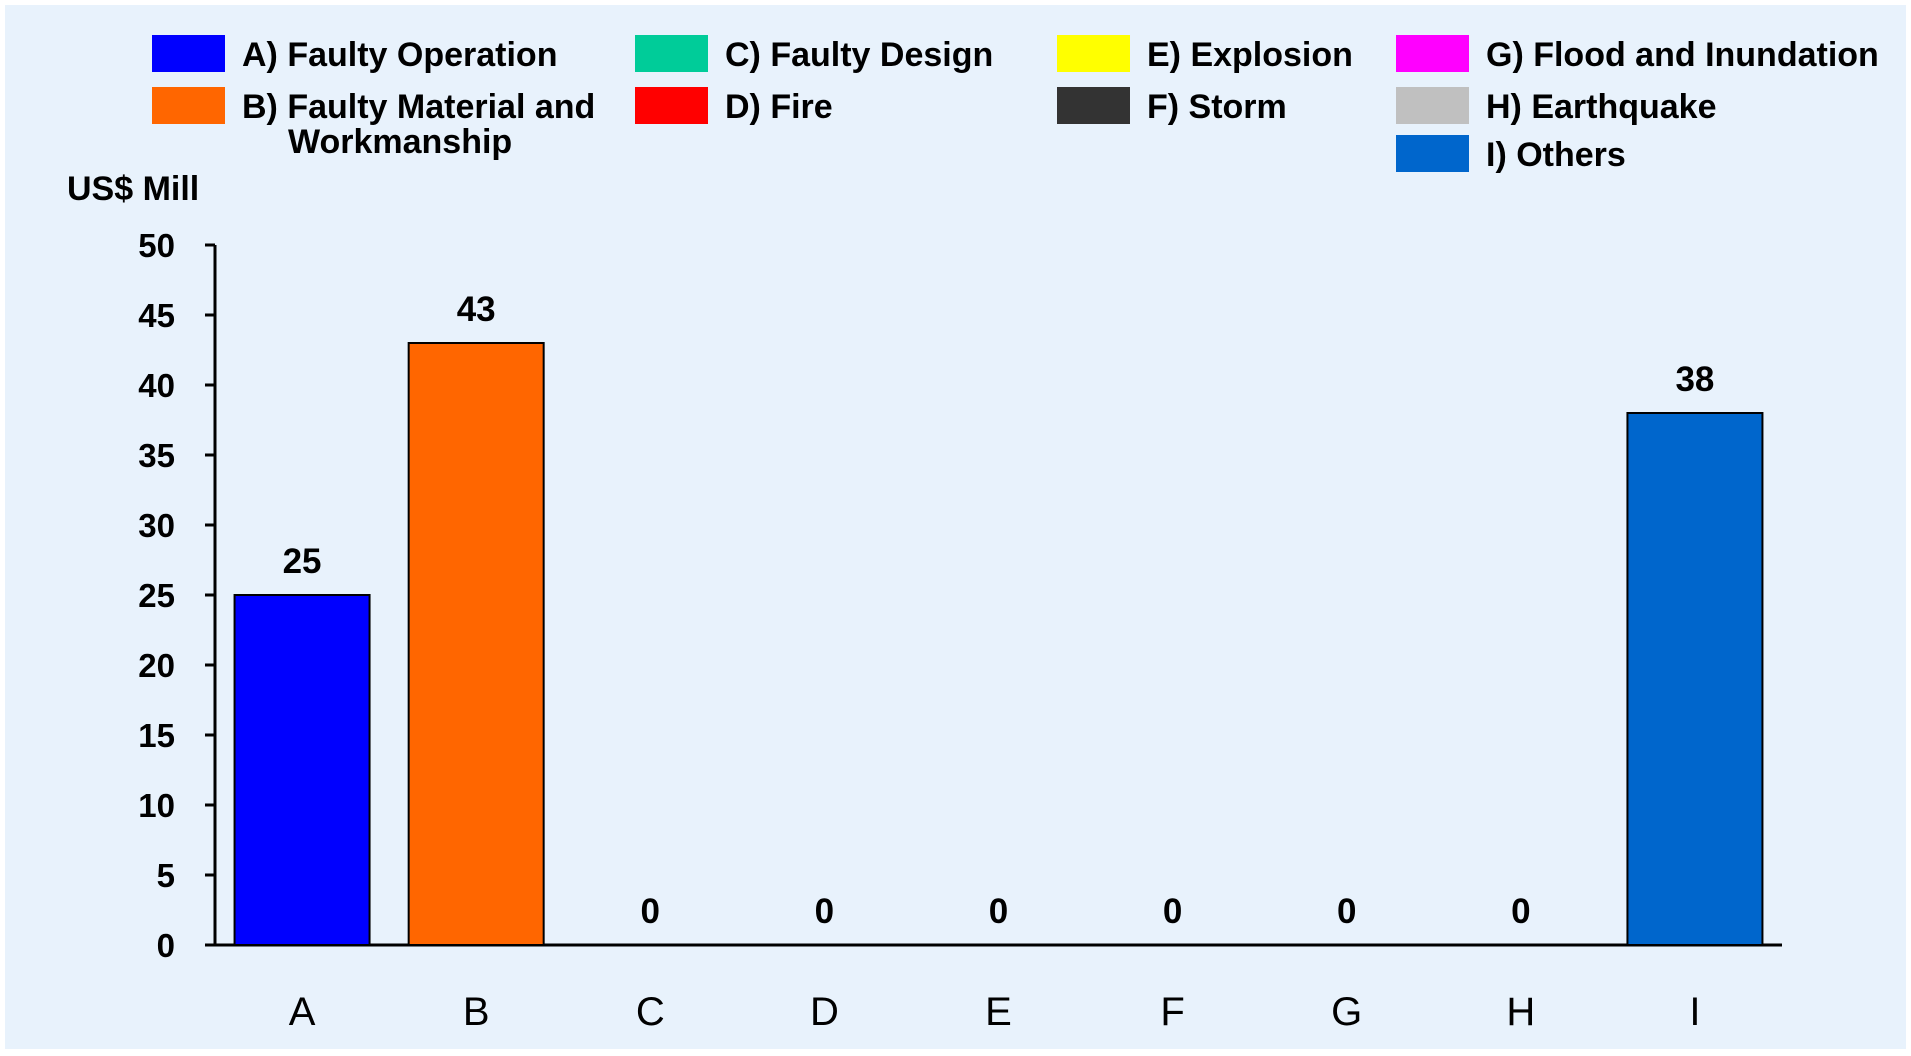  Describe the element at coordinates (156, 805) in the screenshot. I see `y-tick-label: 10` at that location.